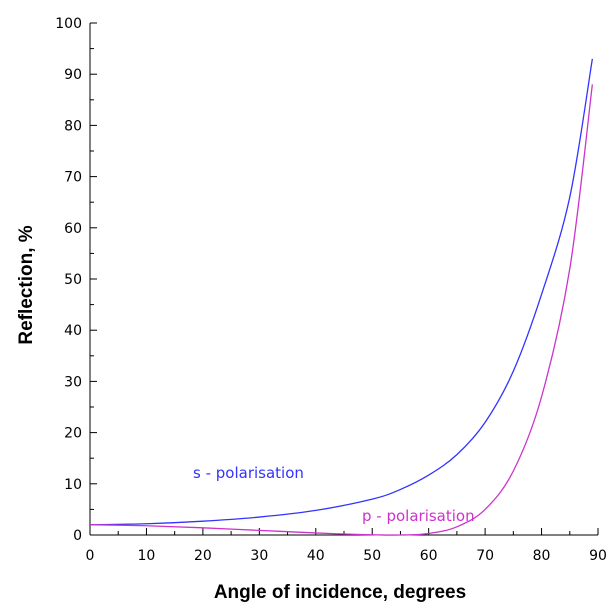 The width and height of the screenshot is (611, 603). Describe the element at coordinates (203, 556) in the screenshot. I see `x-tick-label: 20` at that location.